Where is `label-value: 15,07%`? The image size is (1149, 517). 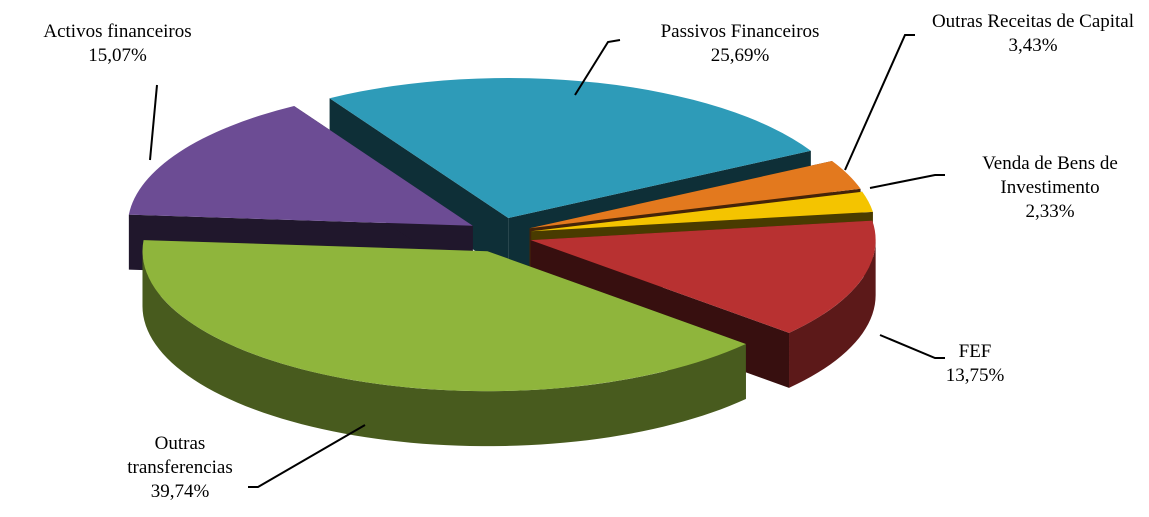 label-value: 15,07% is located at coordinates (117, 55).